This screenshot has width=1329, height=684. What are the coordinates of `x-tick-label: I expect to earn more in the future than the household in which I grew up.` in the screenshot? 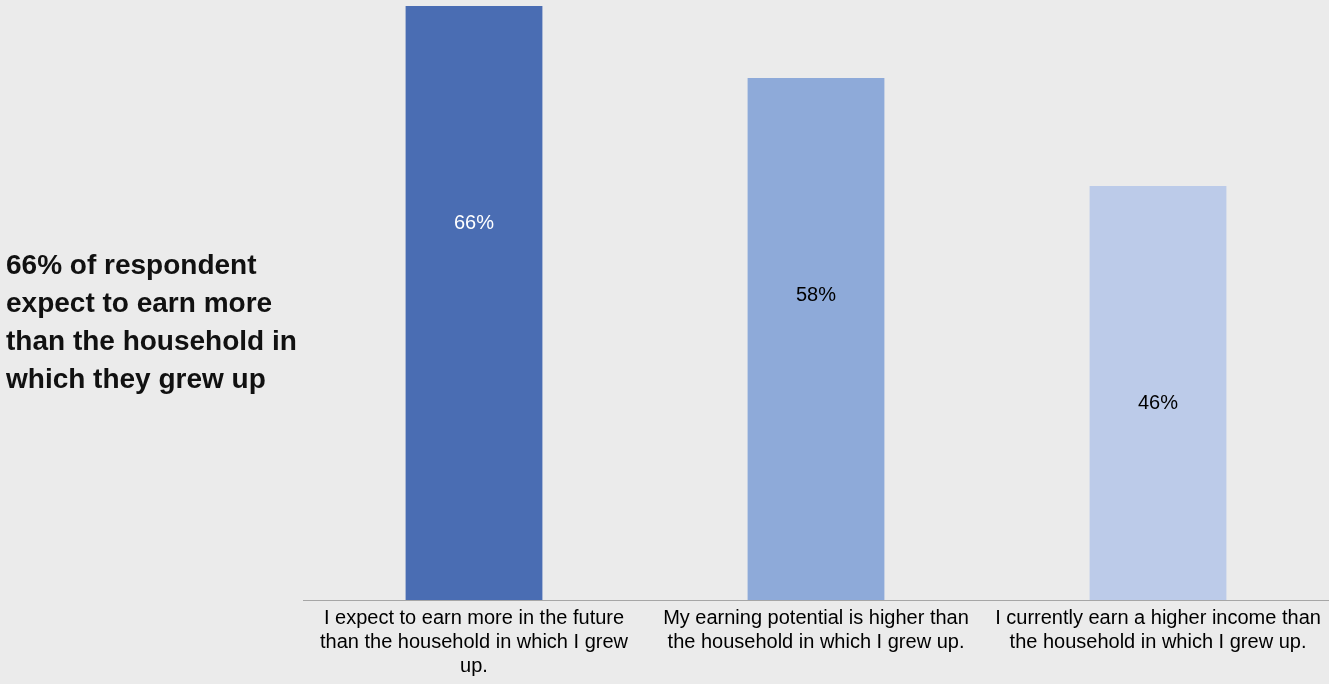 It's located at (474, 640).